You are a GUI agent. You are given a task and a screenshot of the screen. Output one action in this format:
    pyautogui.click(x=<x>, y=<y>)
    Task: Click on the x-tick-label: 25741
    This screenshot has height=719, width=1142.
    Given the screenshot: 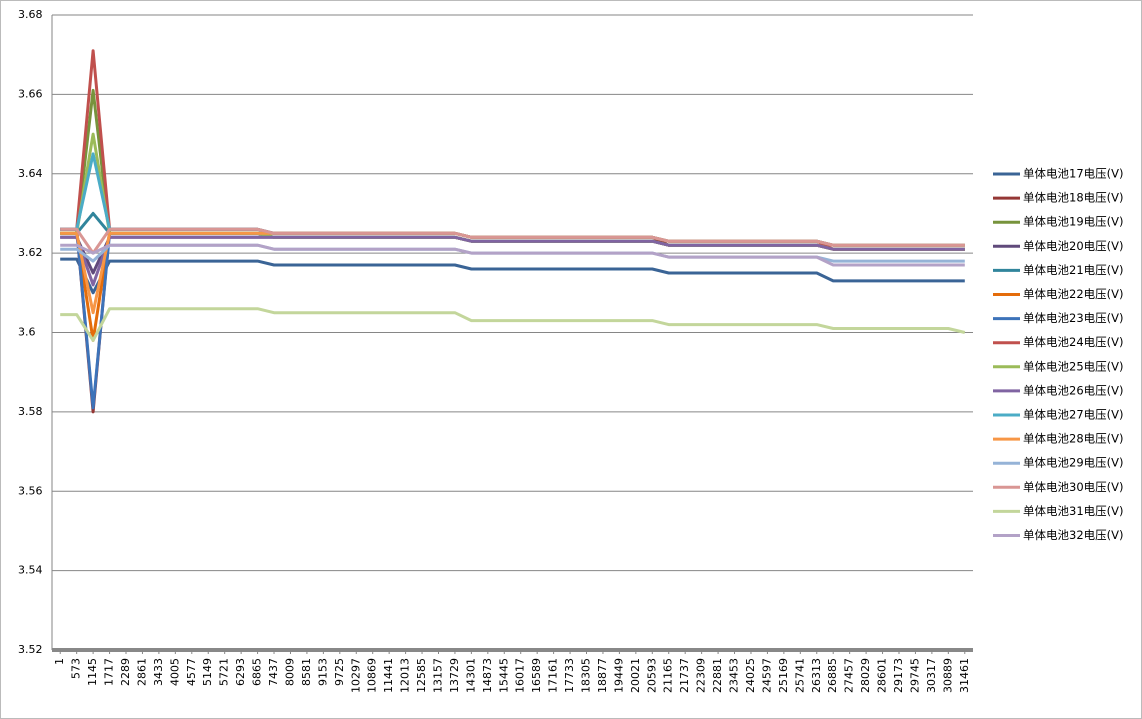 What is the action you would take?
    pyautogui.click(x=799, y=675)
    